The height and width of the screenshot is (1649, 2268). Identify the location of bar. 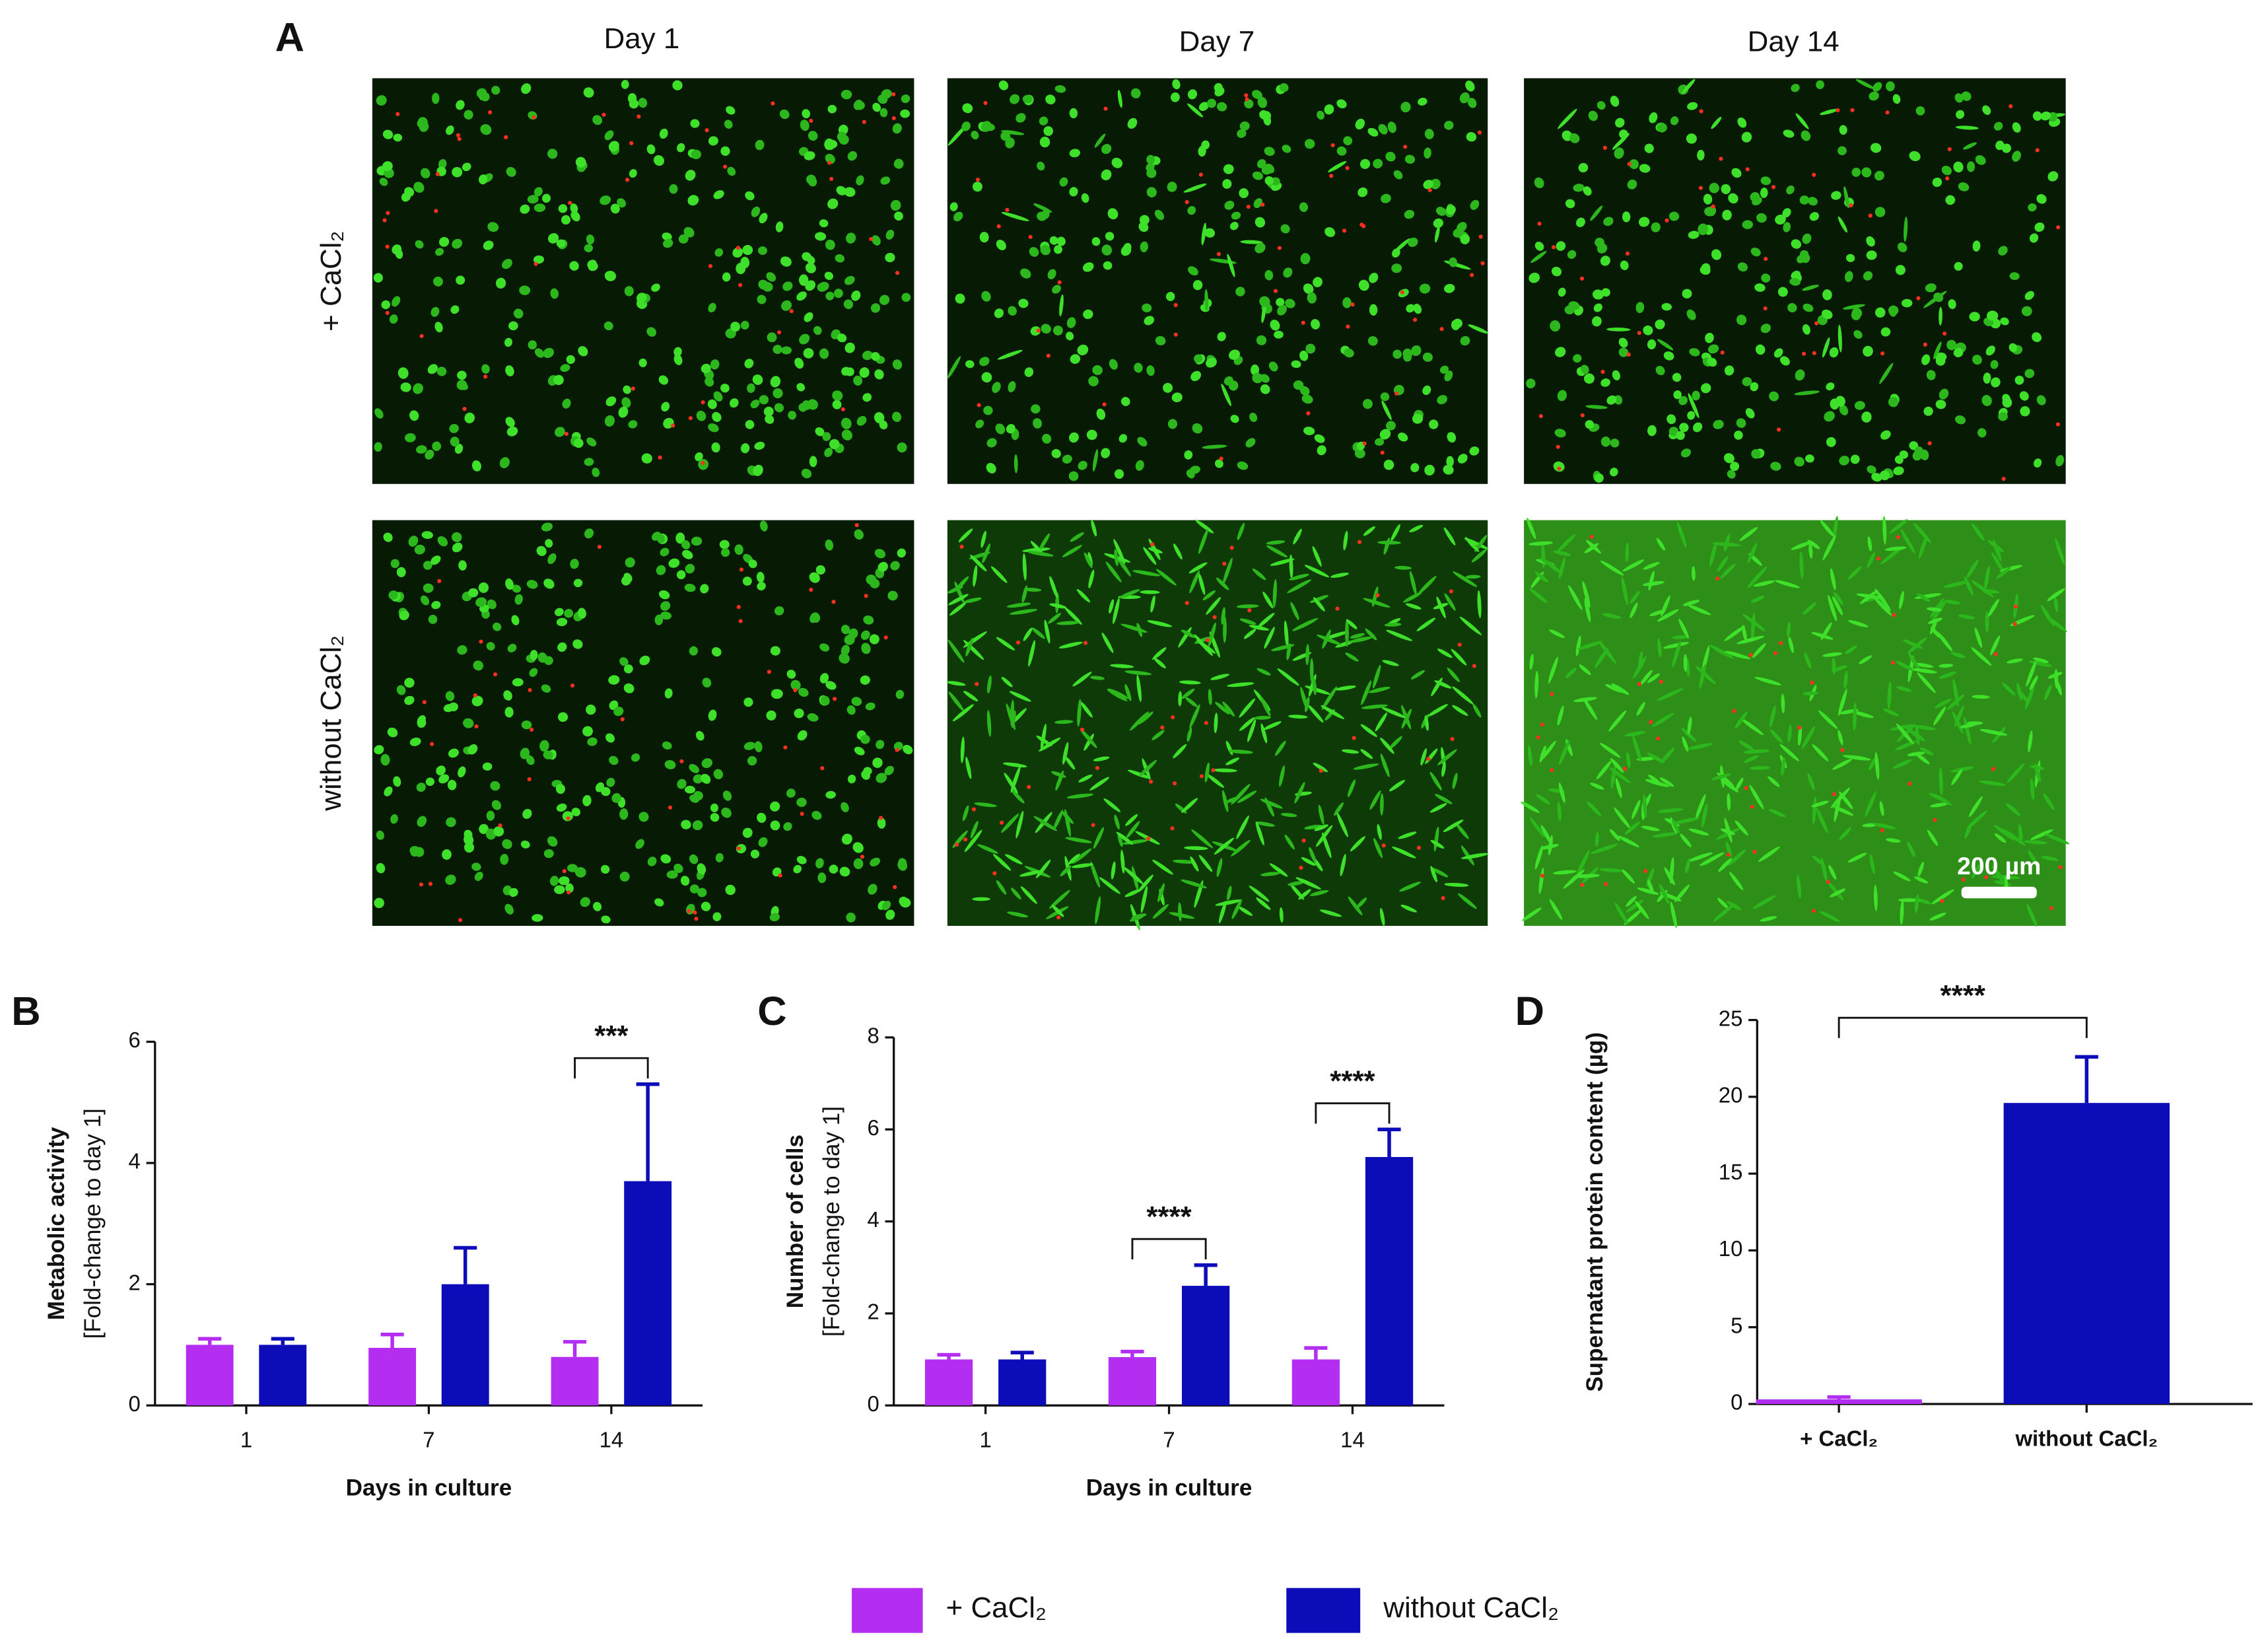
(1390, 1281).